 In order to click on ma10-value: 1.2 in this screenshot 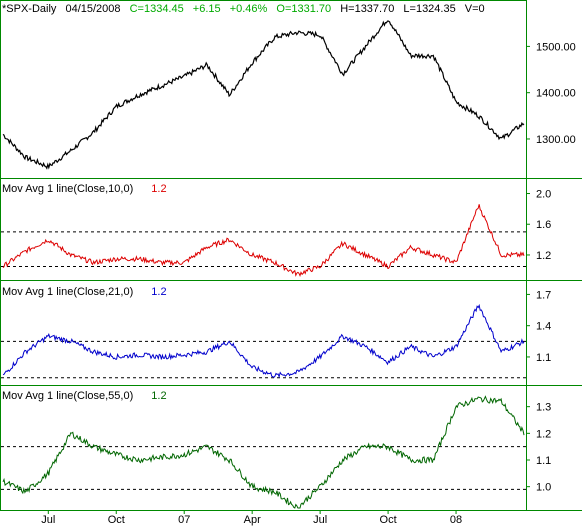, I will do `click(158, 189)`.